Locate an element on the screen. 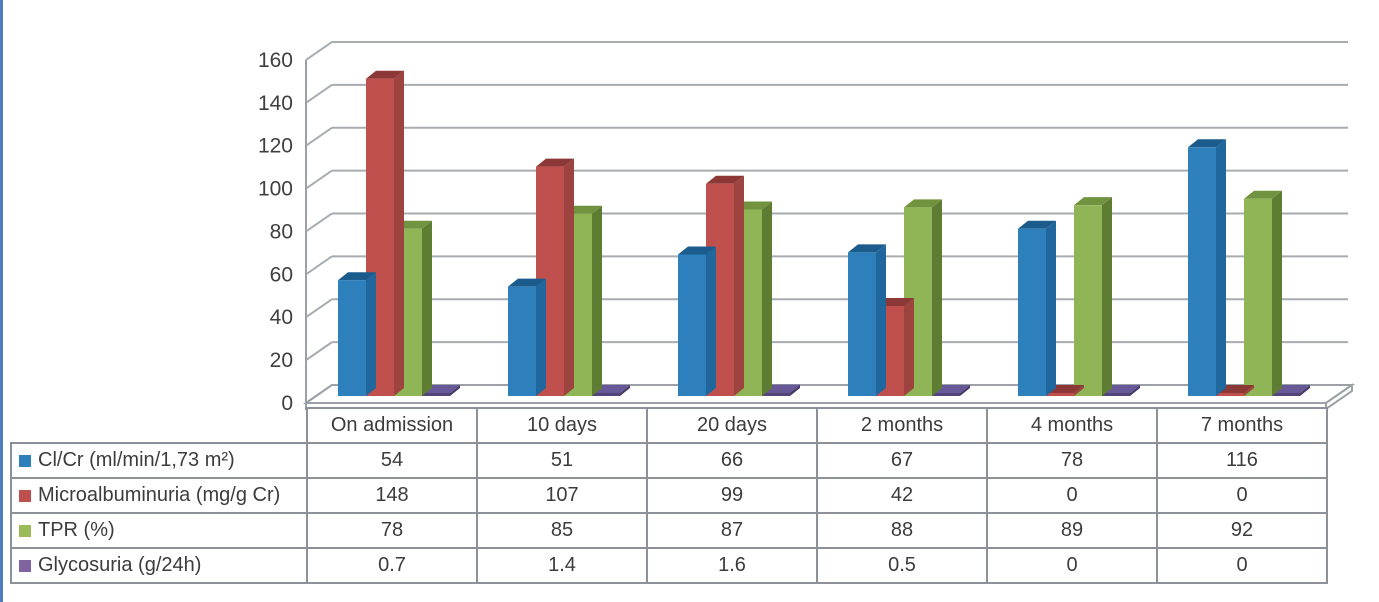 This screenshot has height=602, width=1379. series-row: Glycosuria (g/24h) 0.7 1.4 1.6 0.5 0 0 is located at coordinates (669, 565).